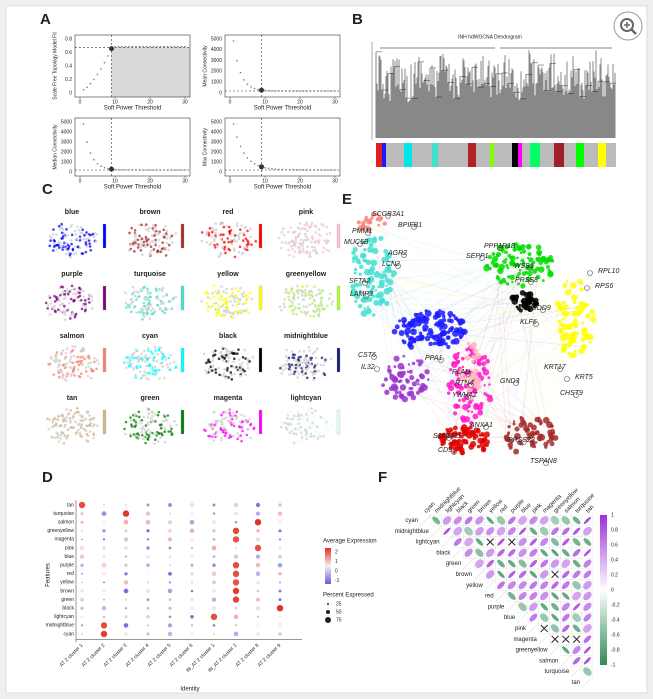 Image resolution: width=653 pixels, height=699 pixels. What do you see at coordinates (60, 626) in the screenshot?
I see `feature-label: midnightblue` at bounding box center [60, 626].